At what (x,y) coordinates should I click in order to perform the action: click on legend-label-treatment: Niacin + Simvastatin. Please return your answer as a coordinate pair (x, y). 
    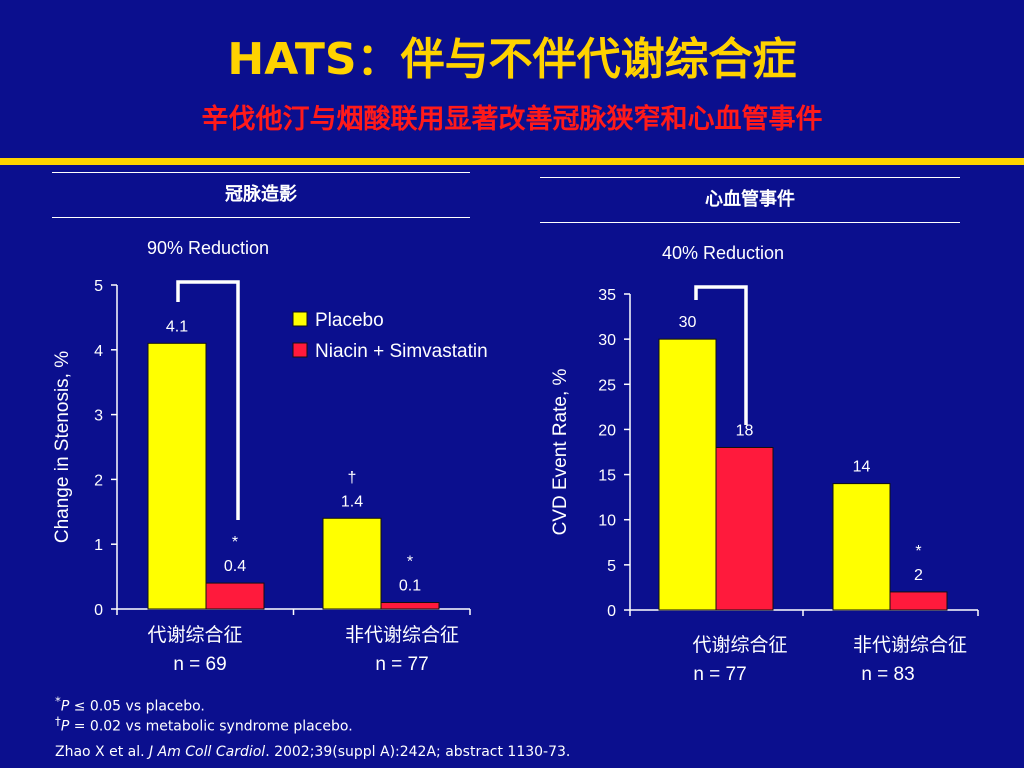
    Looking at the image, I should click on (401, 351).